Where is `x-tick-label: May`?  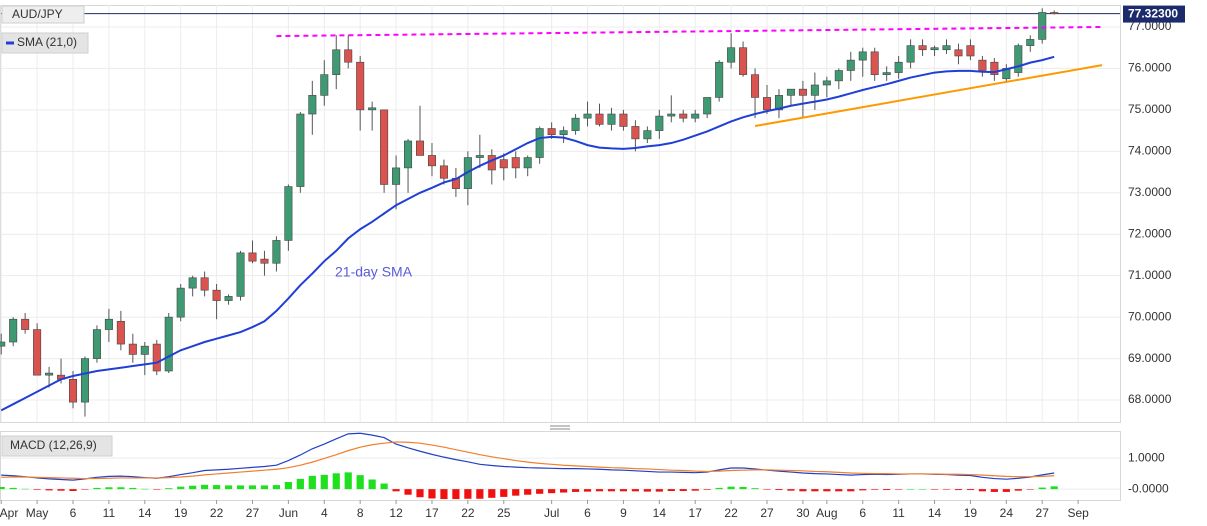 x-tick-label: May is located at coordinates (37, 513).